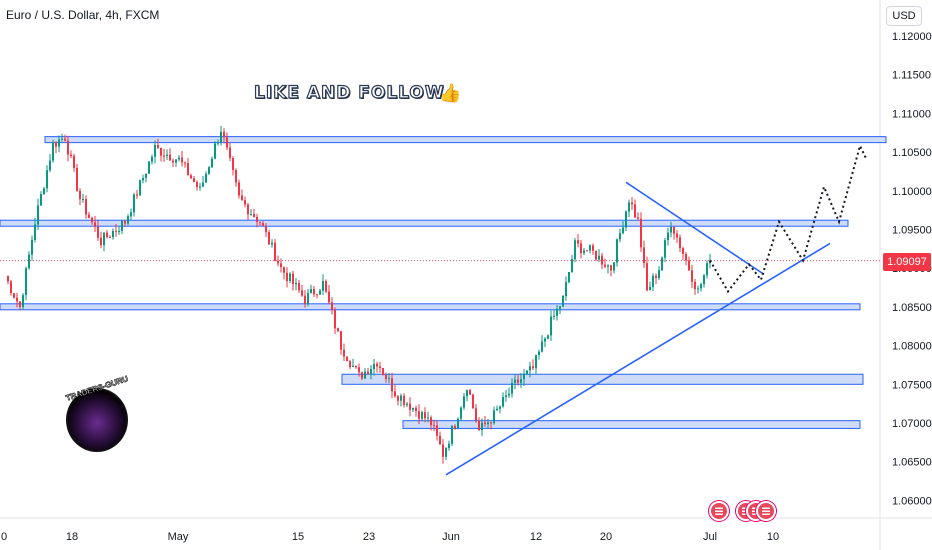 The width and height of the screenshot is (932, 550). Describe the element at coordinates (451, 537) in the screenshot. I see `time-axis-tick-label: Jun` at that location.